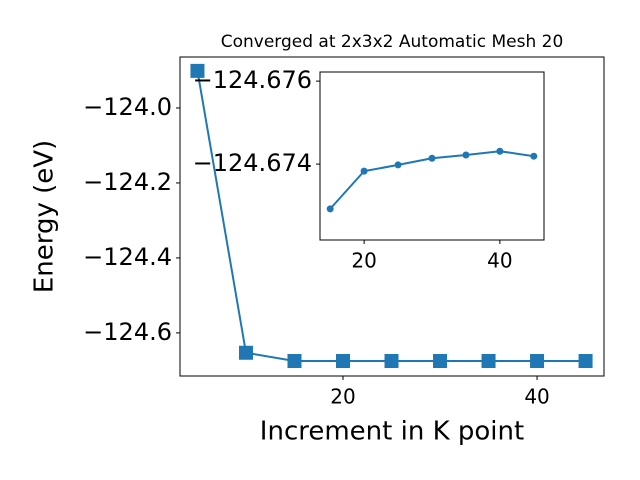  What do you see at coordinates (252, 80) in the screenshot?
I see `y-tick-label: −124.676` at bounding box center [252, 80].